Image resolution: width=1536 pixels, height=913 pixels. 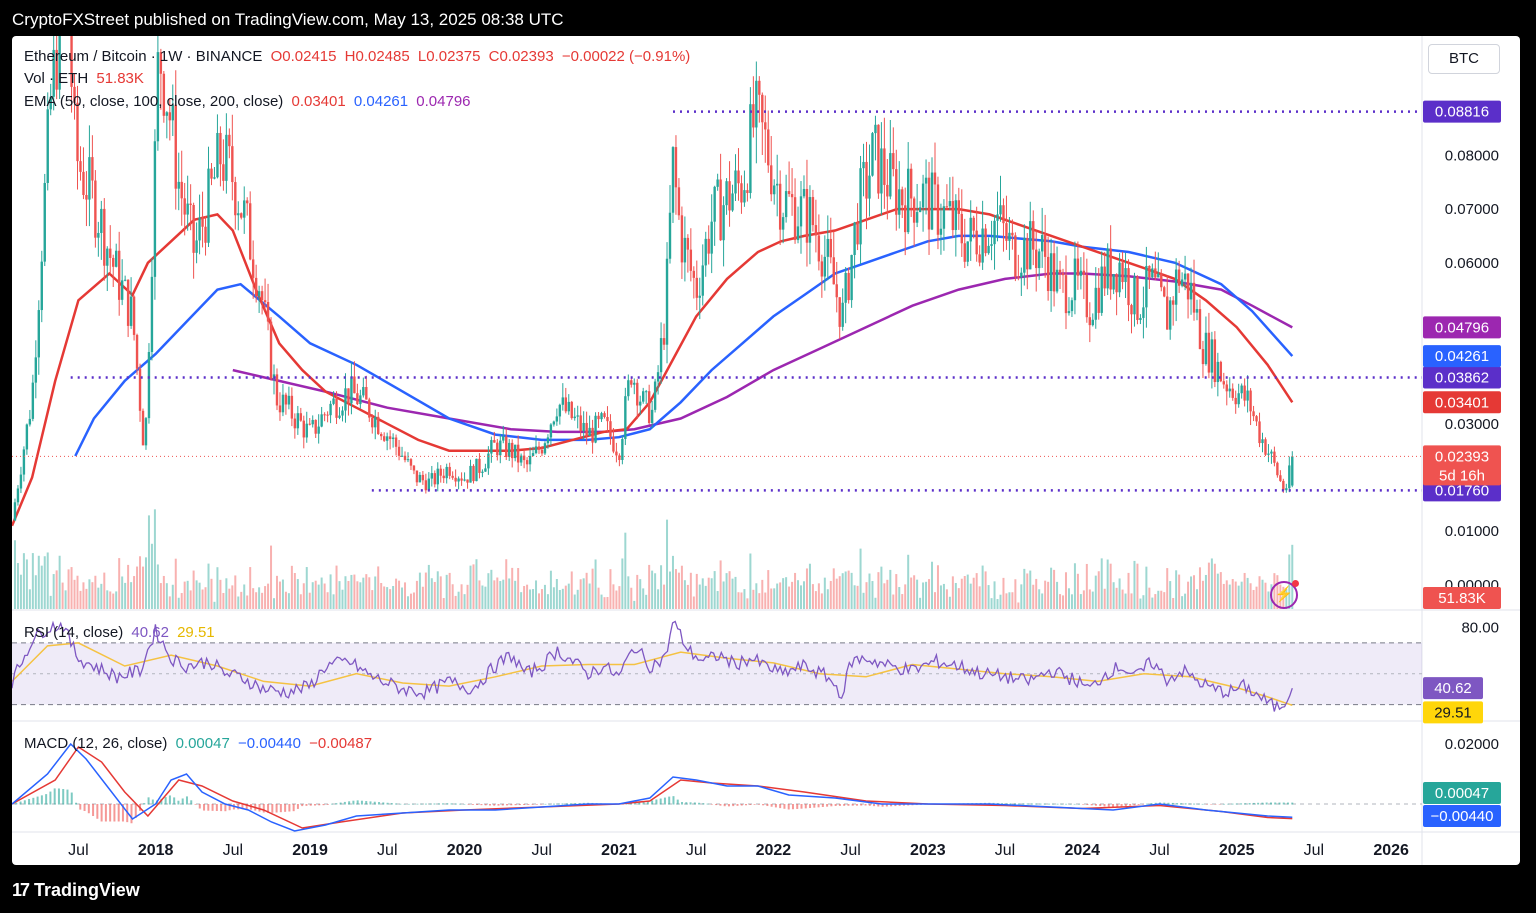 What do you see at coordinates (74, 632) in the screenshot?
I see `rsi-label: RSI (14, close)` at bounding box center [74, 632].